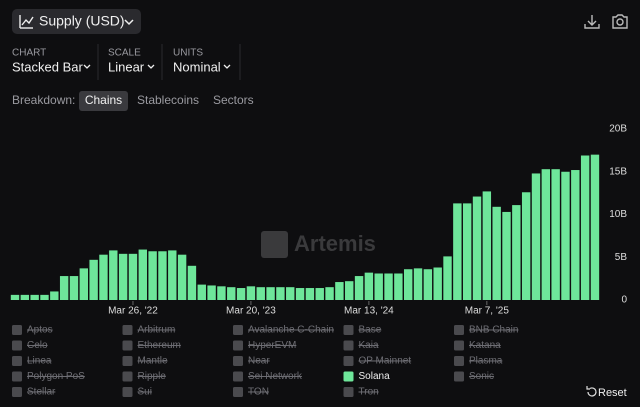 Image resolution: width=640 pixels, height=407 pixels. I want to click on legend-entry: BNB Chain, so click(493, 330).